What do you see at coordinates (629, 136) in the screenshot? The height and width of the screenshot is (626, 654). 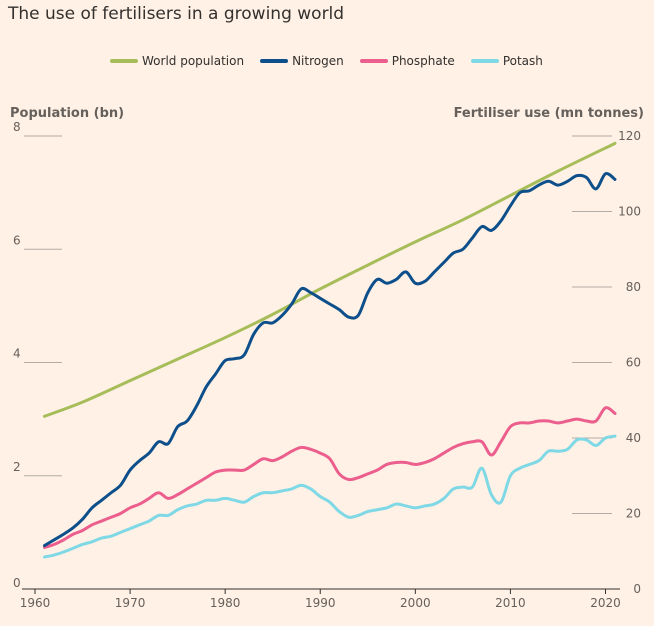 I see `y-tick-right-120: 120` at bounding box center [629, 136].